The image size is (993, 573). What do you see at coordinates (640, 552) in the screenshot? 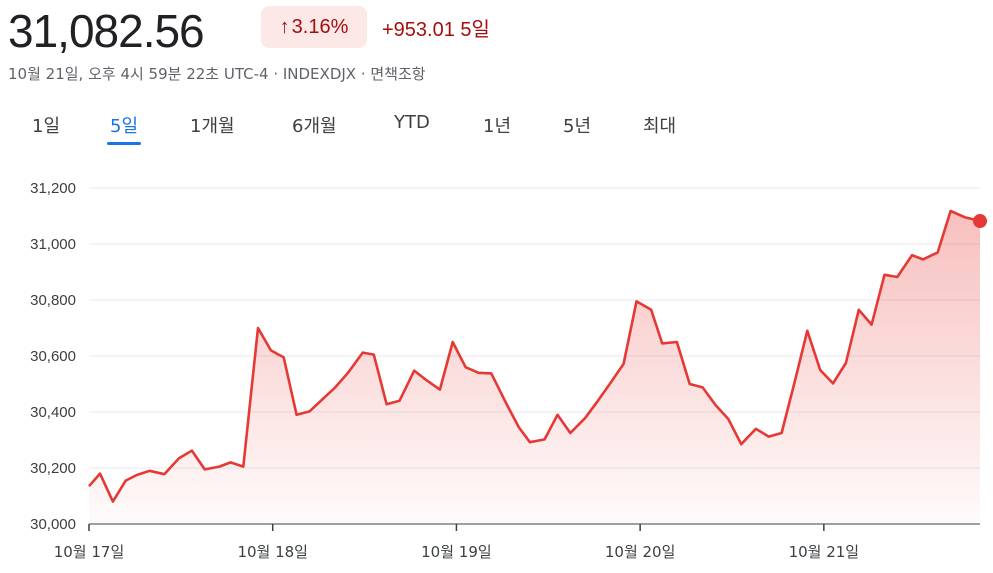
I see `x-tick-label: 10월 20일` at bounding box center [640, 552].